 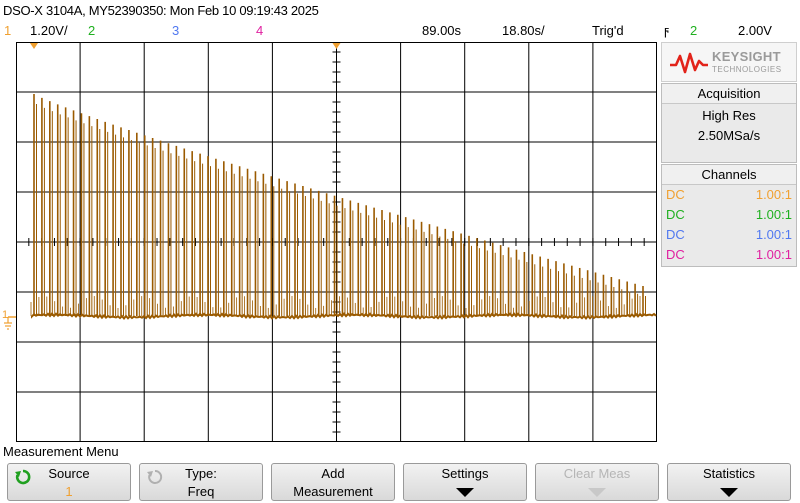 What do you see at coordinates (91, 31) in the screenshot?
I see `ch2-number: 2` at bounding box center [91, 31].